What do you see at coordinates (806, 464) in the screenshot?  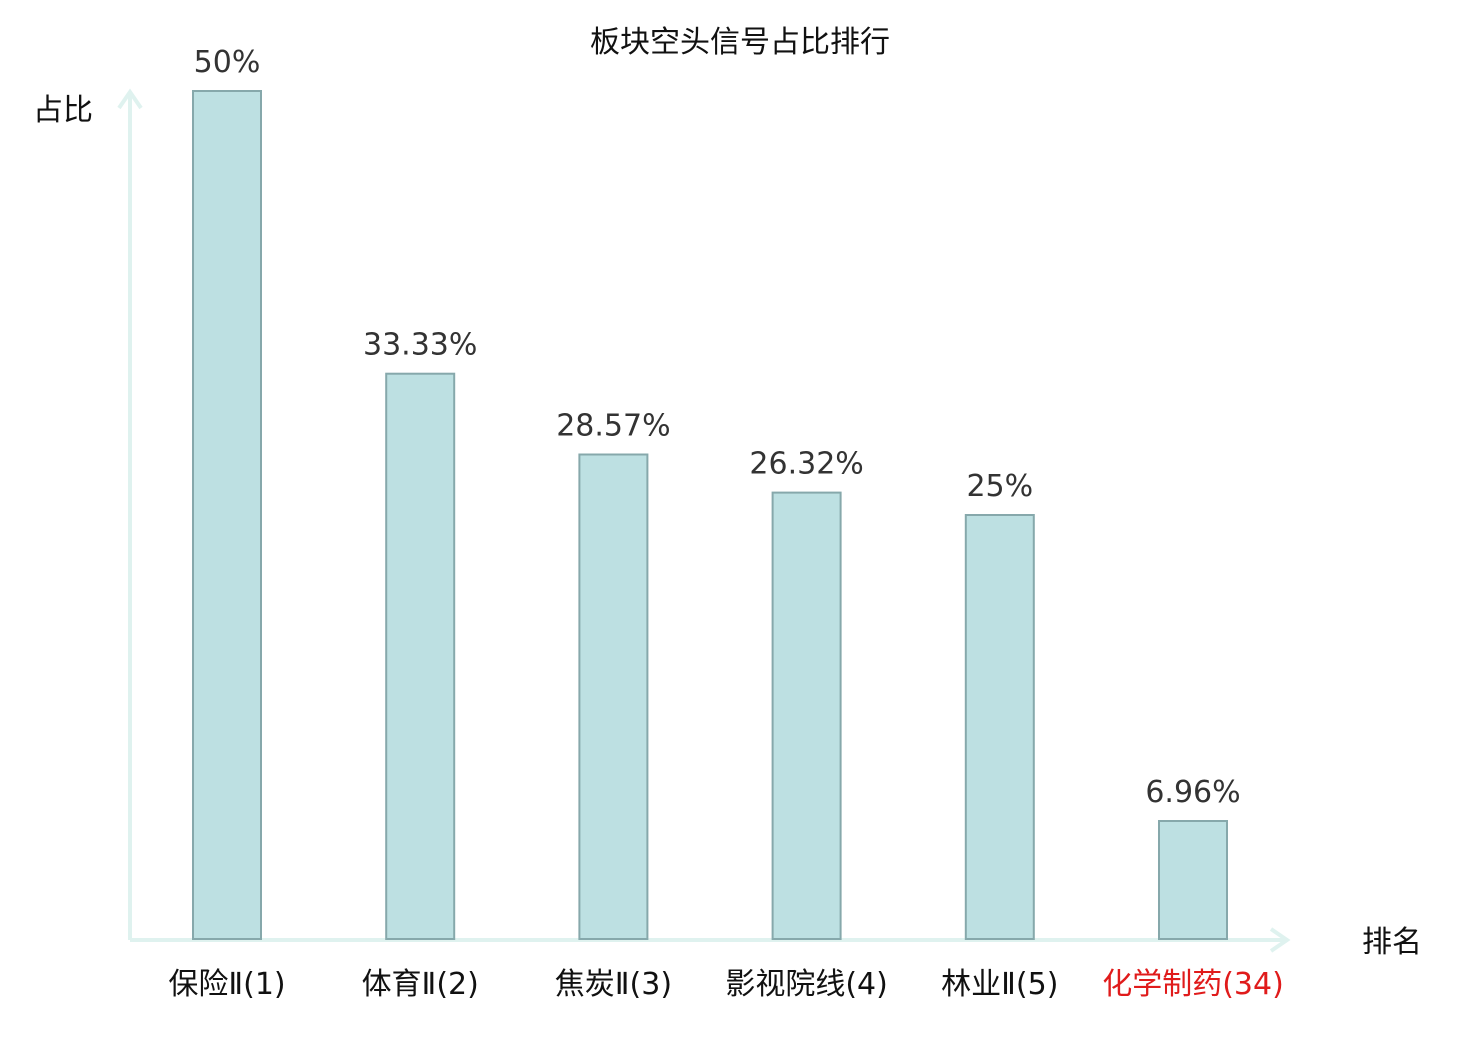 I see `bar-value-label: 26.32%` at bounding box center [806, 464].